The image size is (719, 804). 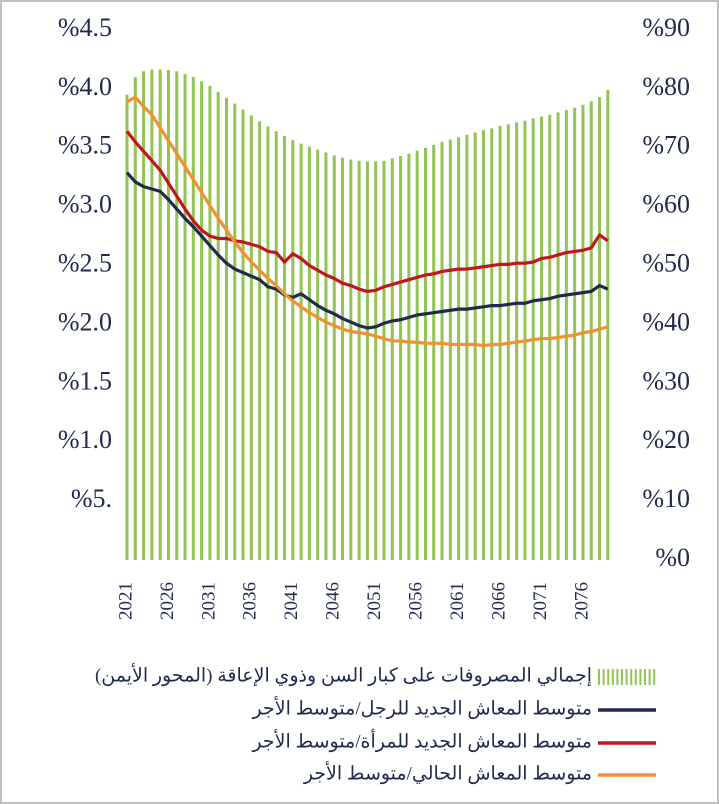 I want to click on y2-tick-label: %80, so click(x=666, y=86).